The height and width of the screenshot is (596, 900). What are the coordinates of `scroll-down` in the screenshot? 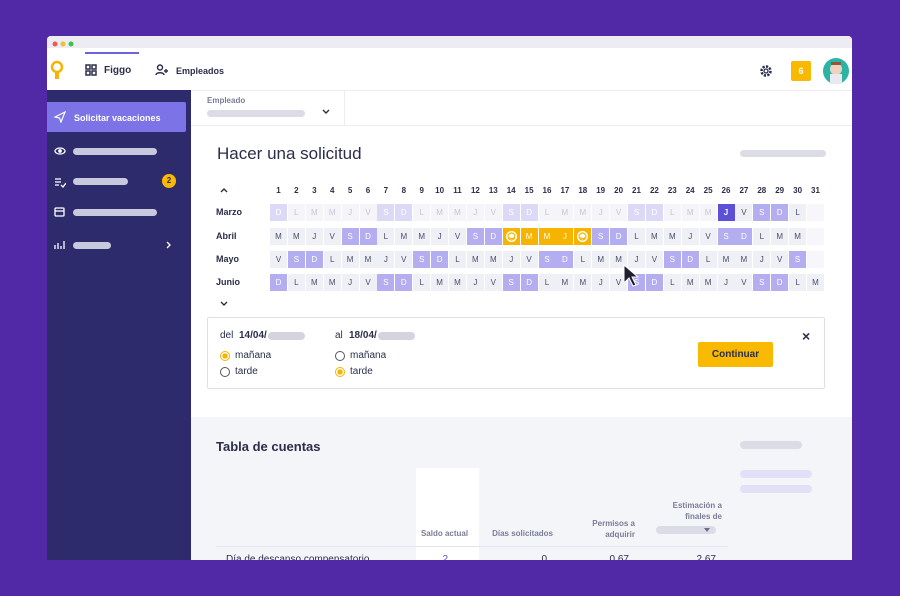 It's located at (224, 304).